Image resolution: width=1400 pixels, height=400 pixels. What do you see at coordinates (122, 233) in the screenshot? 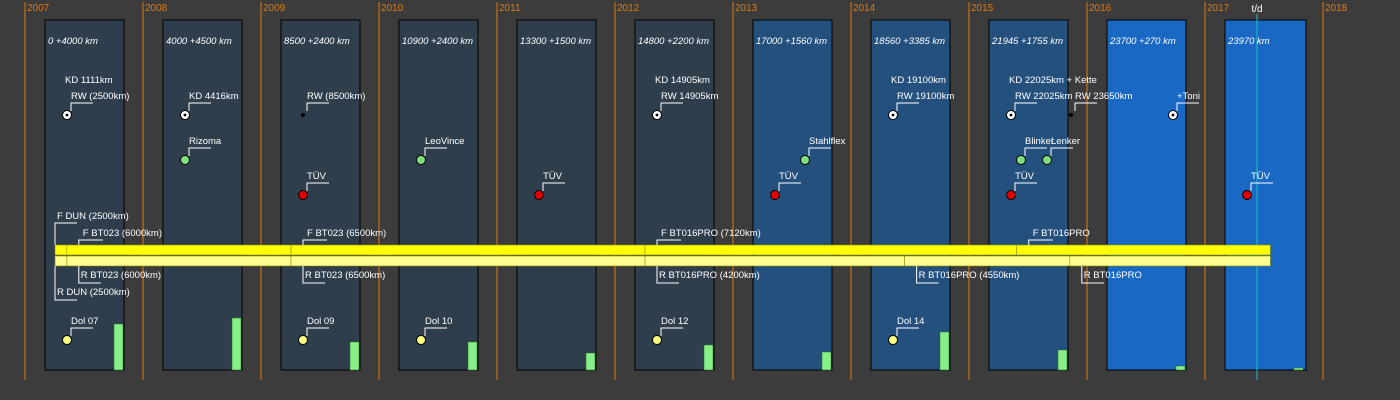
I see `front-tire-label: F BT023 (6000km)` at bounding box center [122, 233].